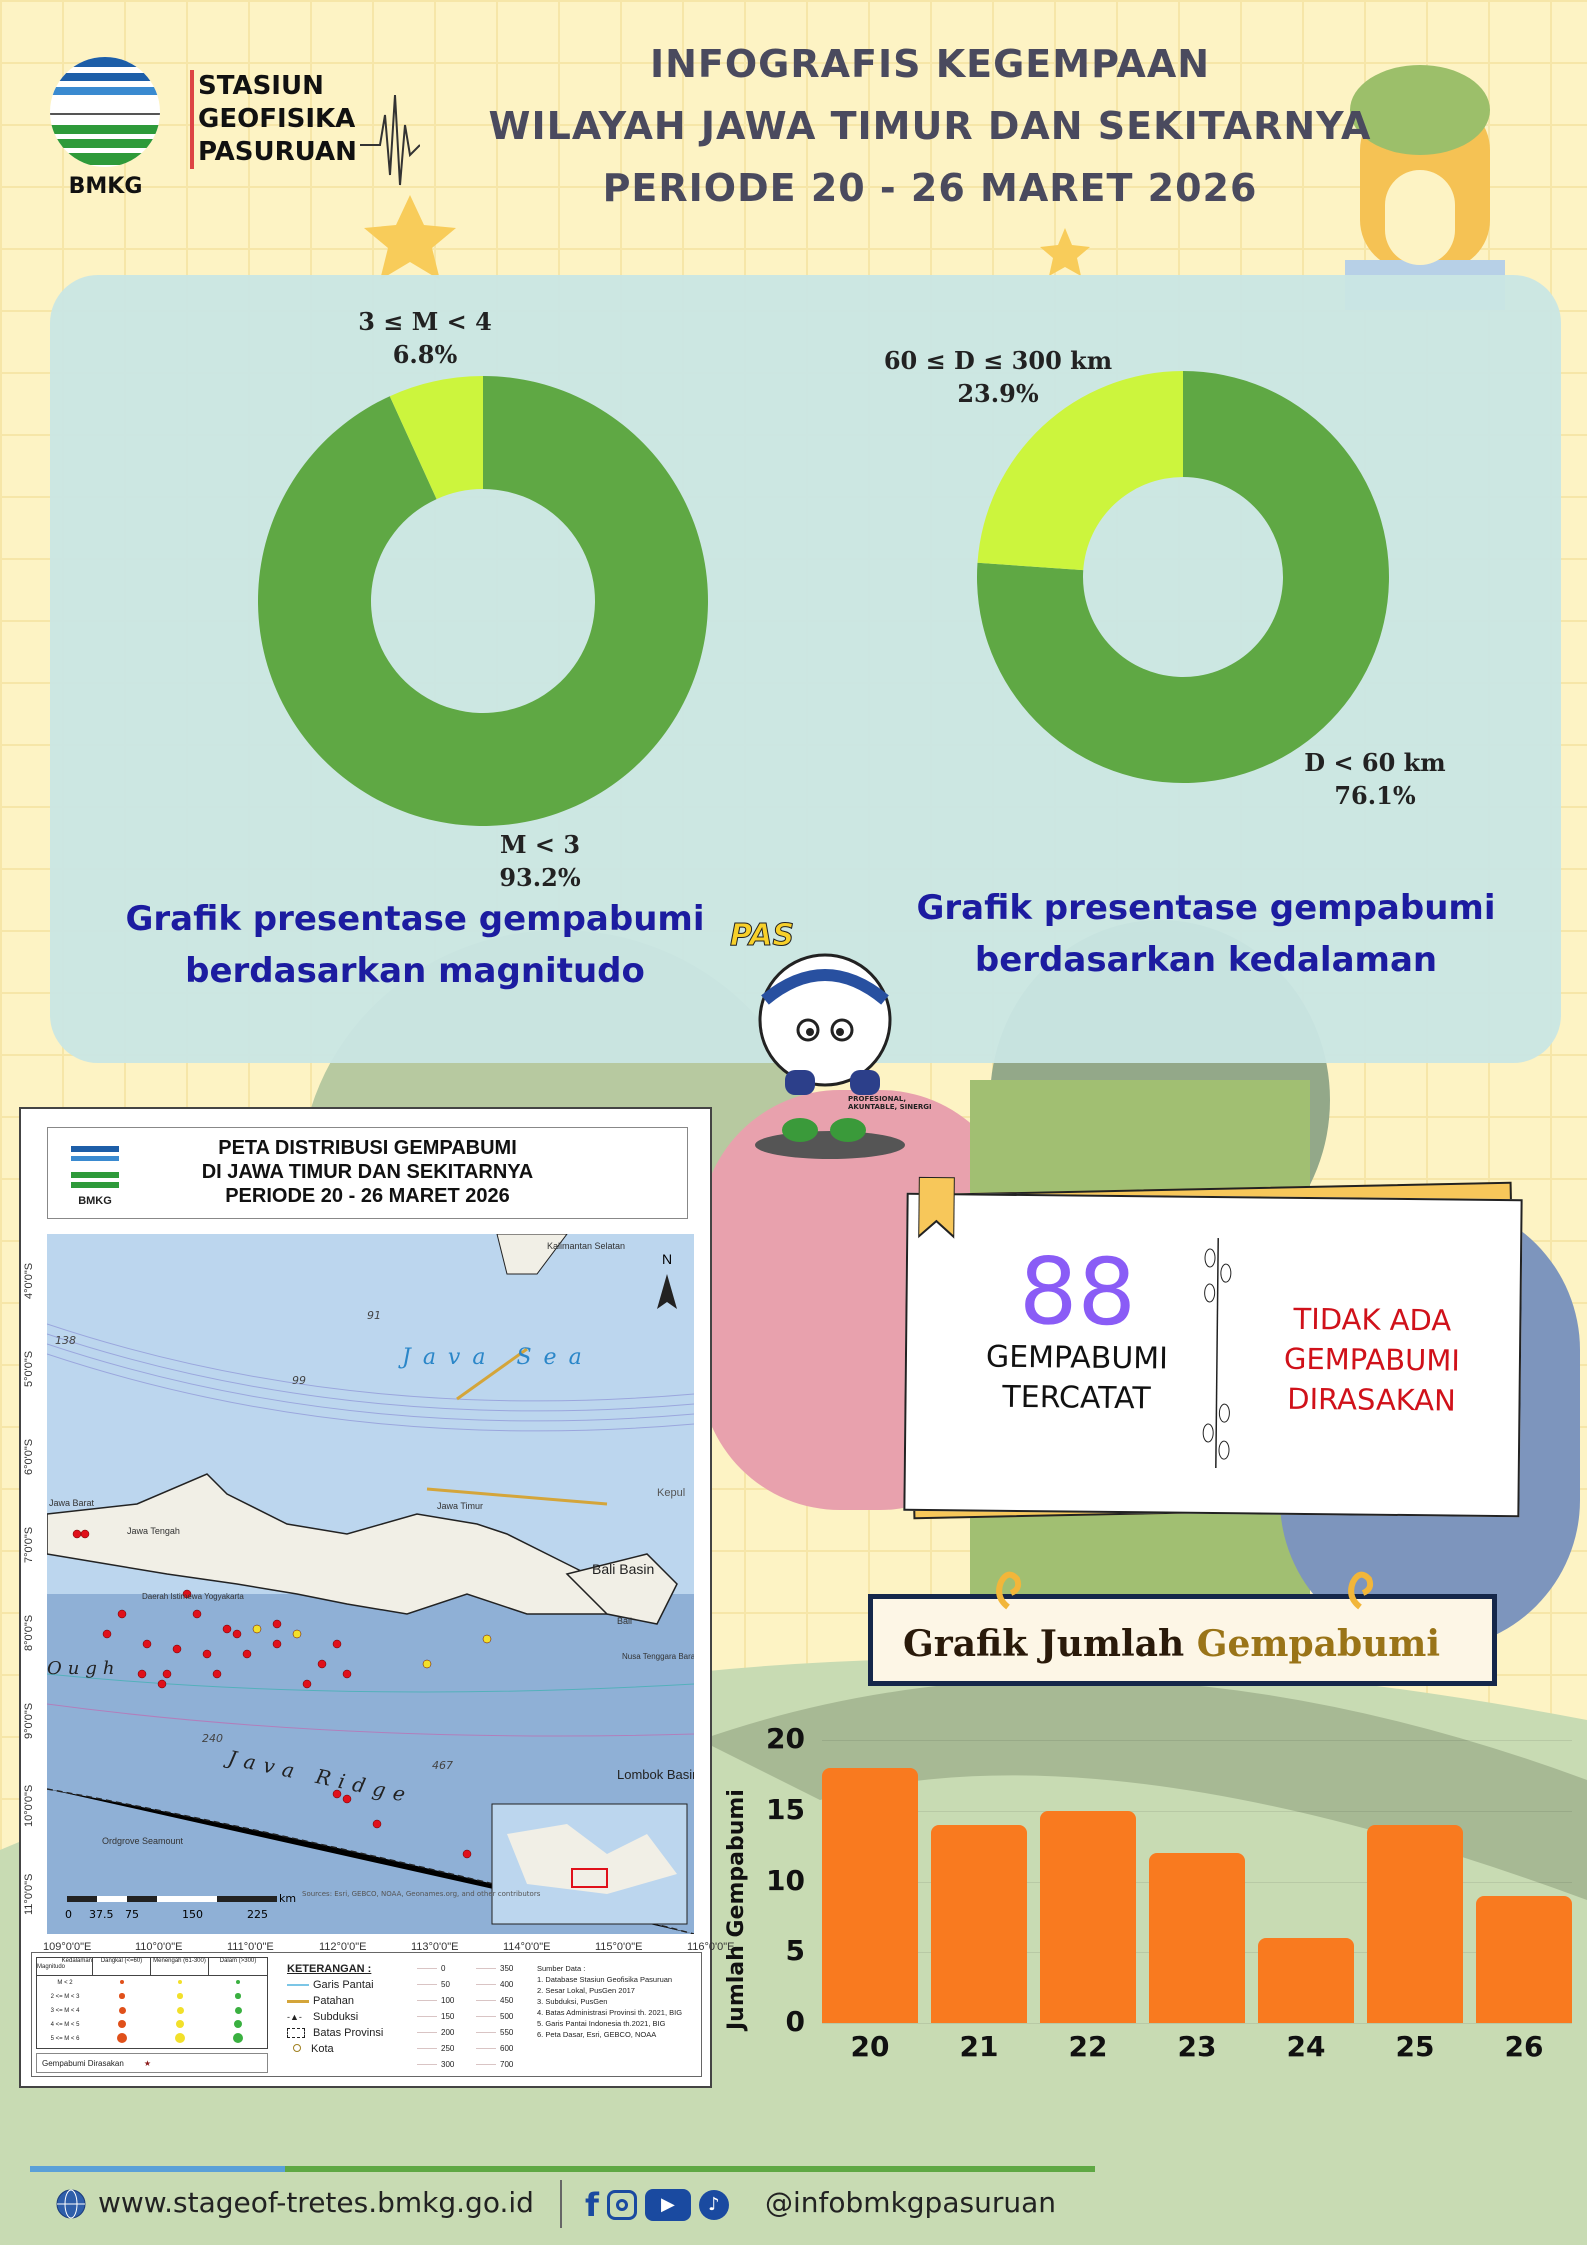 The image size is (1587, 2245). What do you see at coordinates (105, 127) in the screenshot?
I see `bmkg-logo: BMKG` at bounding box center [105, 127].